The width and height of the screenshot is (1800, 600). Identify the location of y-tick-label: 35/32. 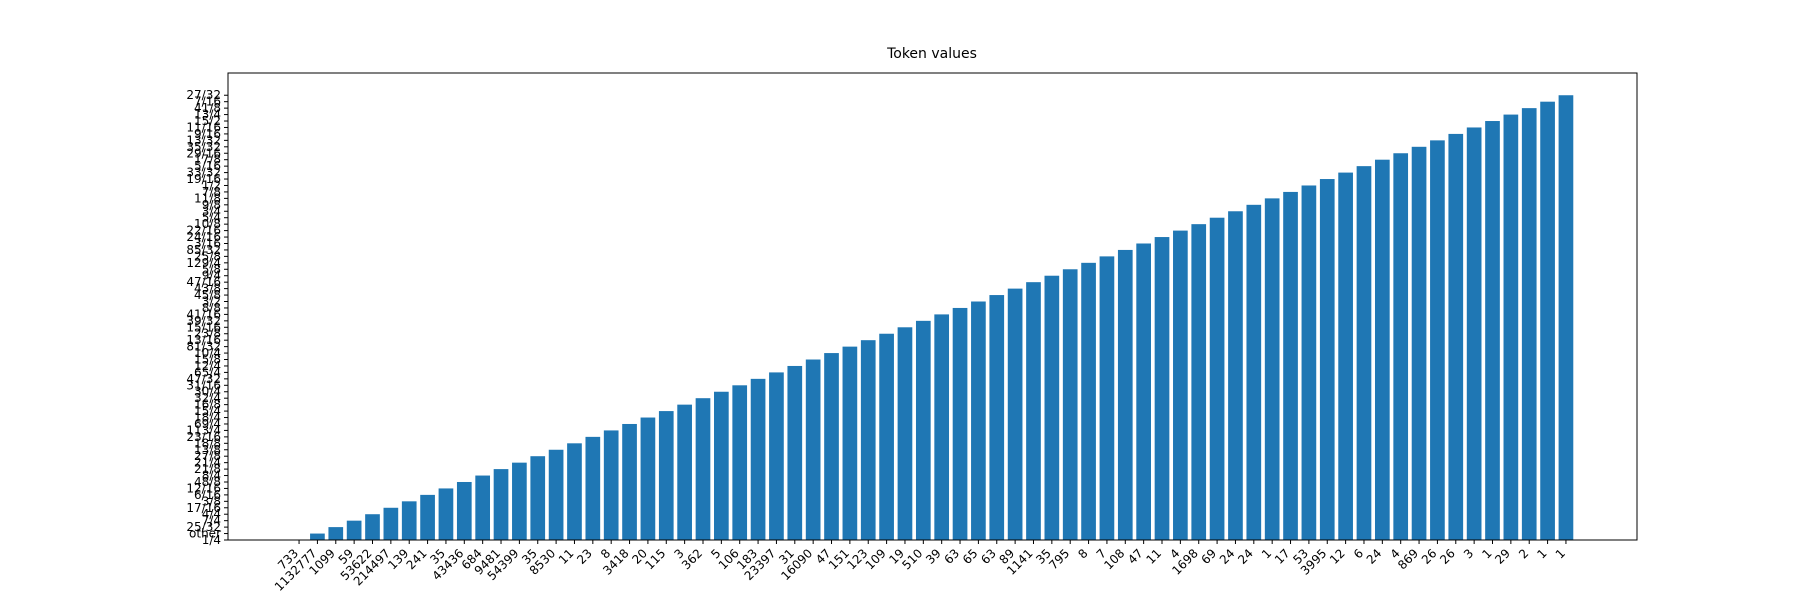
(203, 147).